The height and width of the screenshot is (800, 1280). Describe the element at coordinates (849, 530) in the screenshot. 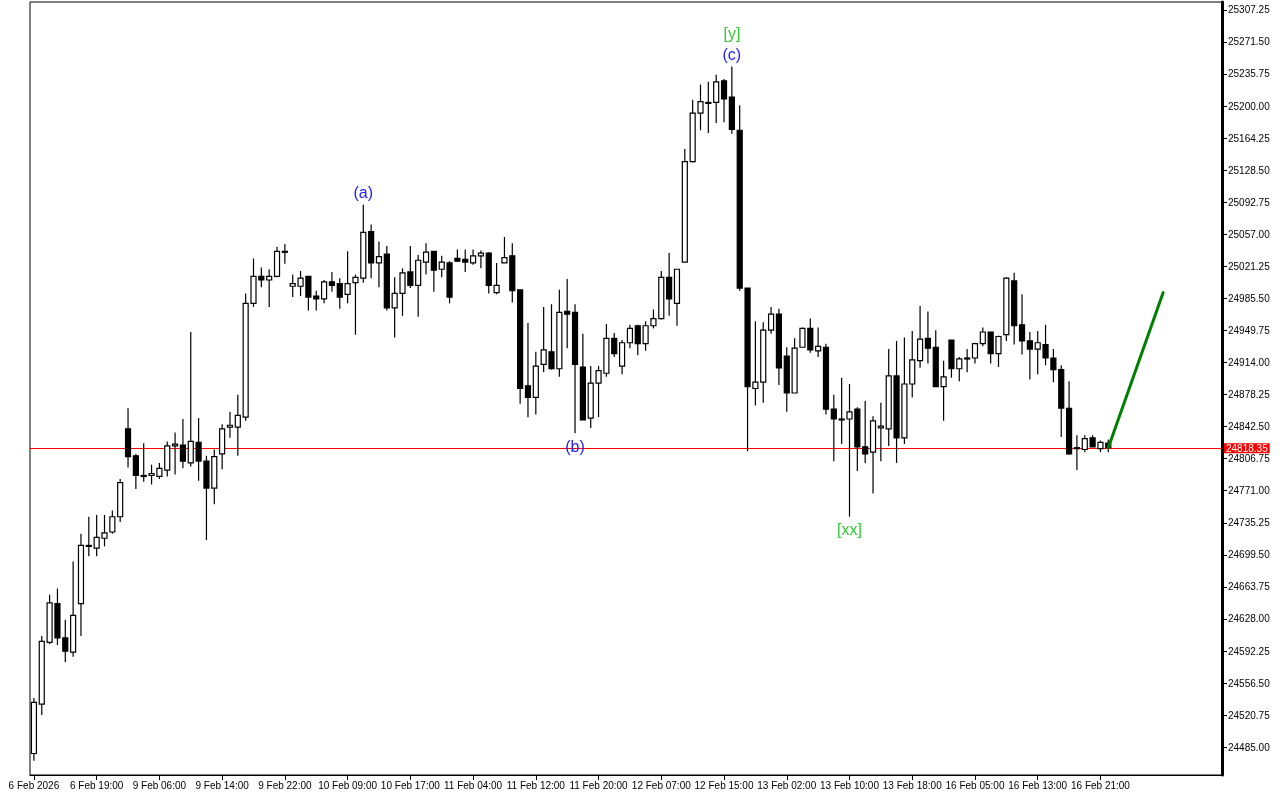

I see `annotation: [xx]` at that location.